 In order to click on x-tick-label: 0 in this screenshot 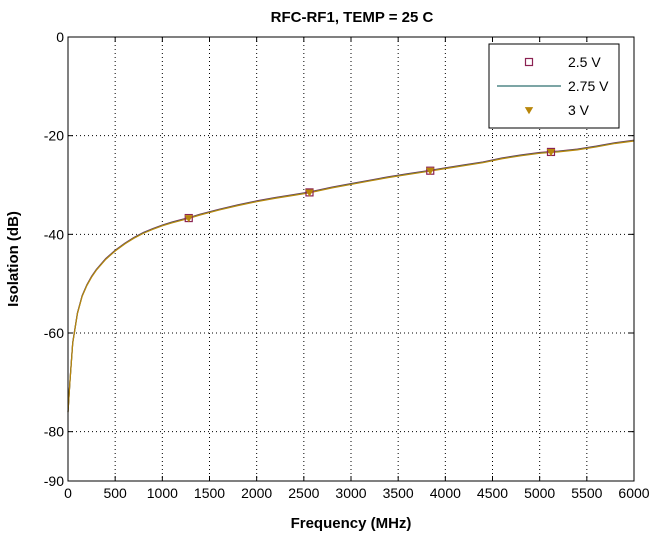, I will do `click(68, 493)`.